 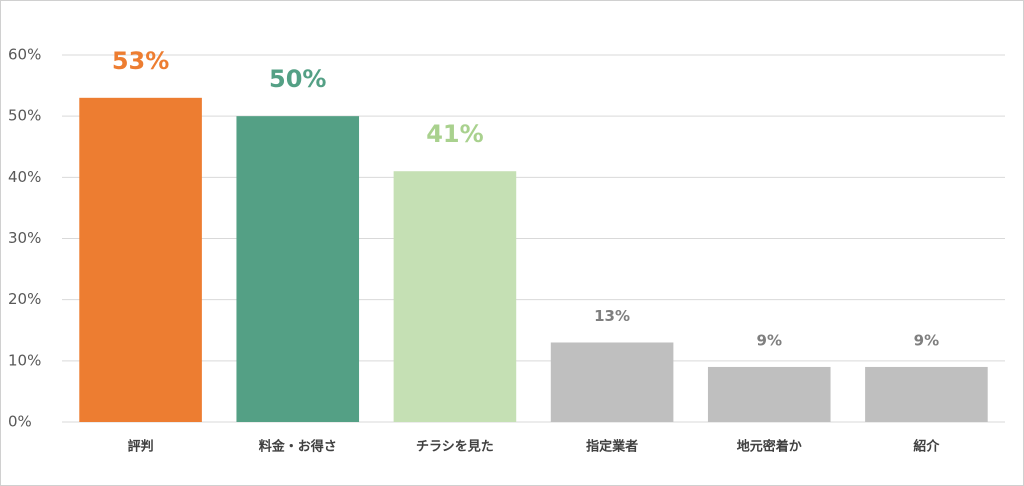 I want to click on y-tick-label: 50%, so click(x=24, y=116).